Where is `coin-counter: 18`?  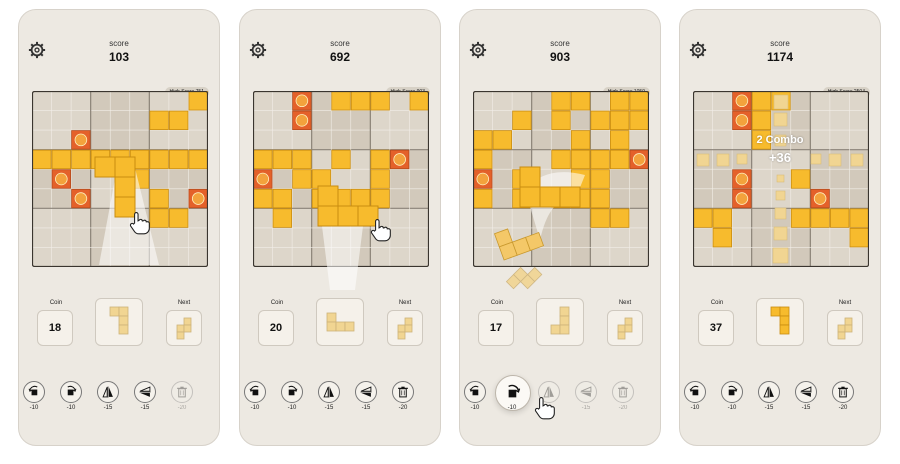
coin-counter: 18 is located at coordinates (55, 328).